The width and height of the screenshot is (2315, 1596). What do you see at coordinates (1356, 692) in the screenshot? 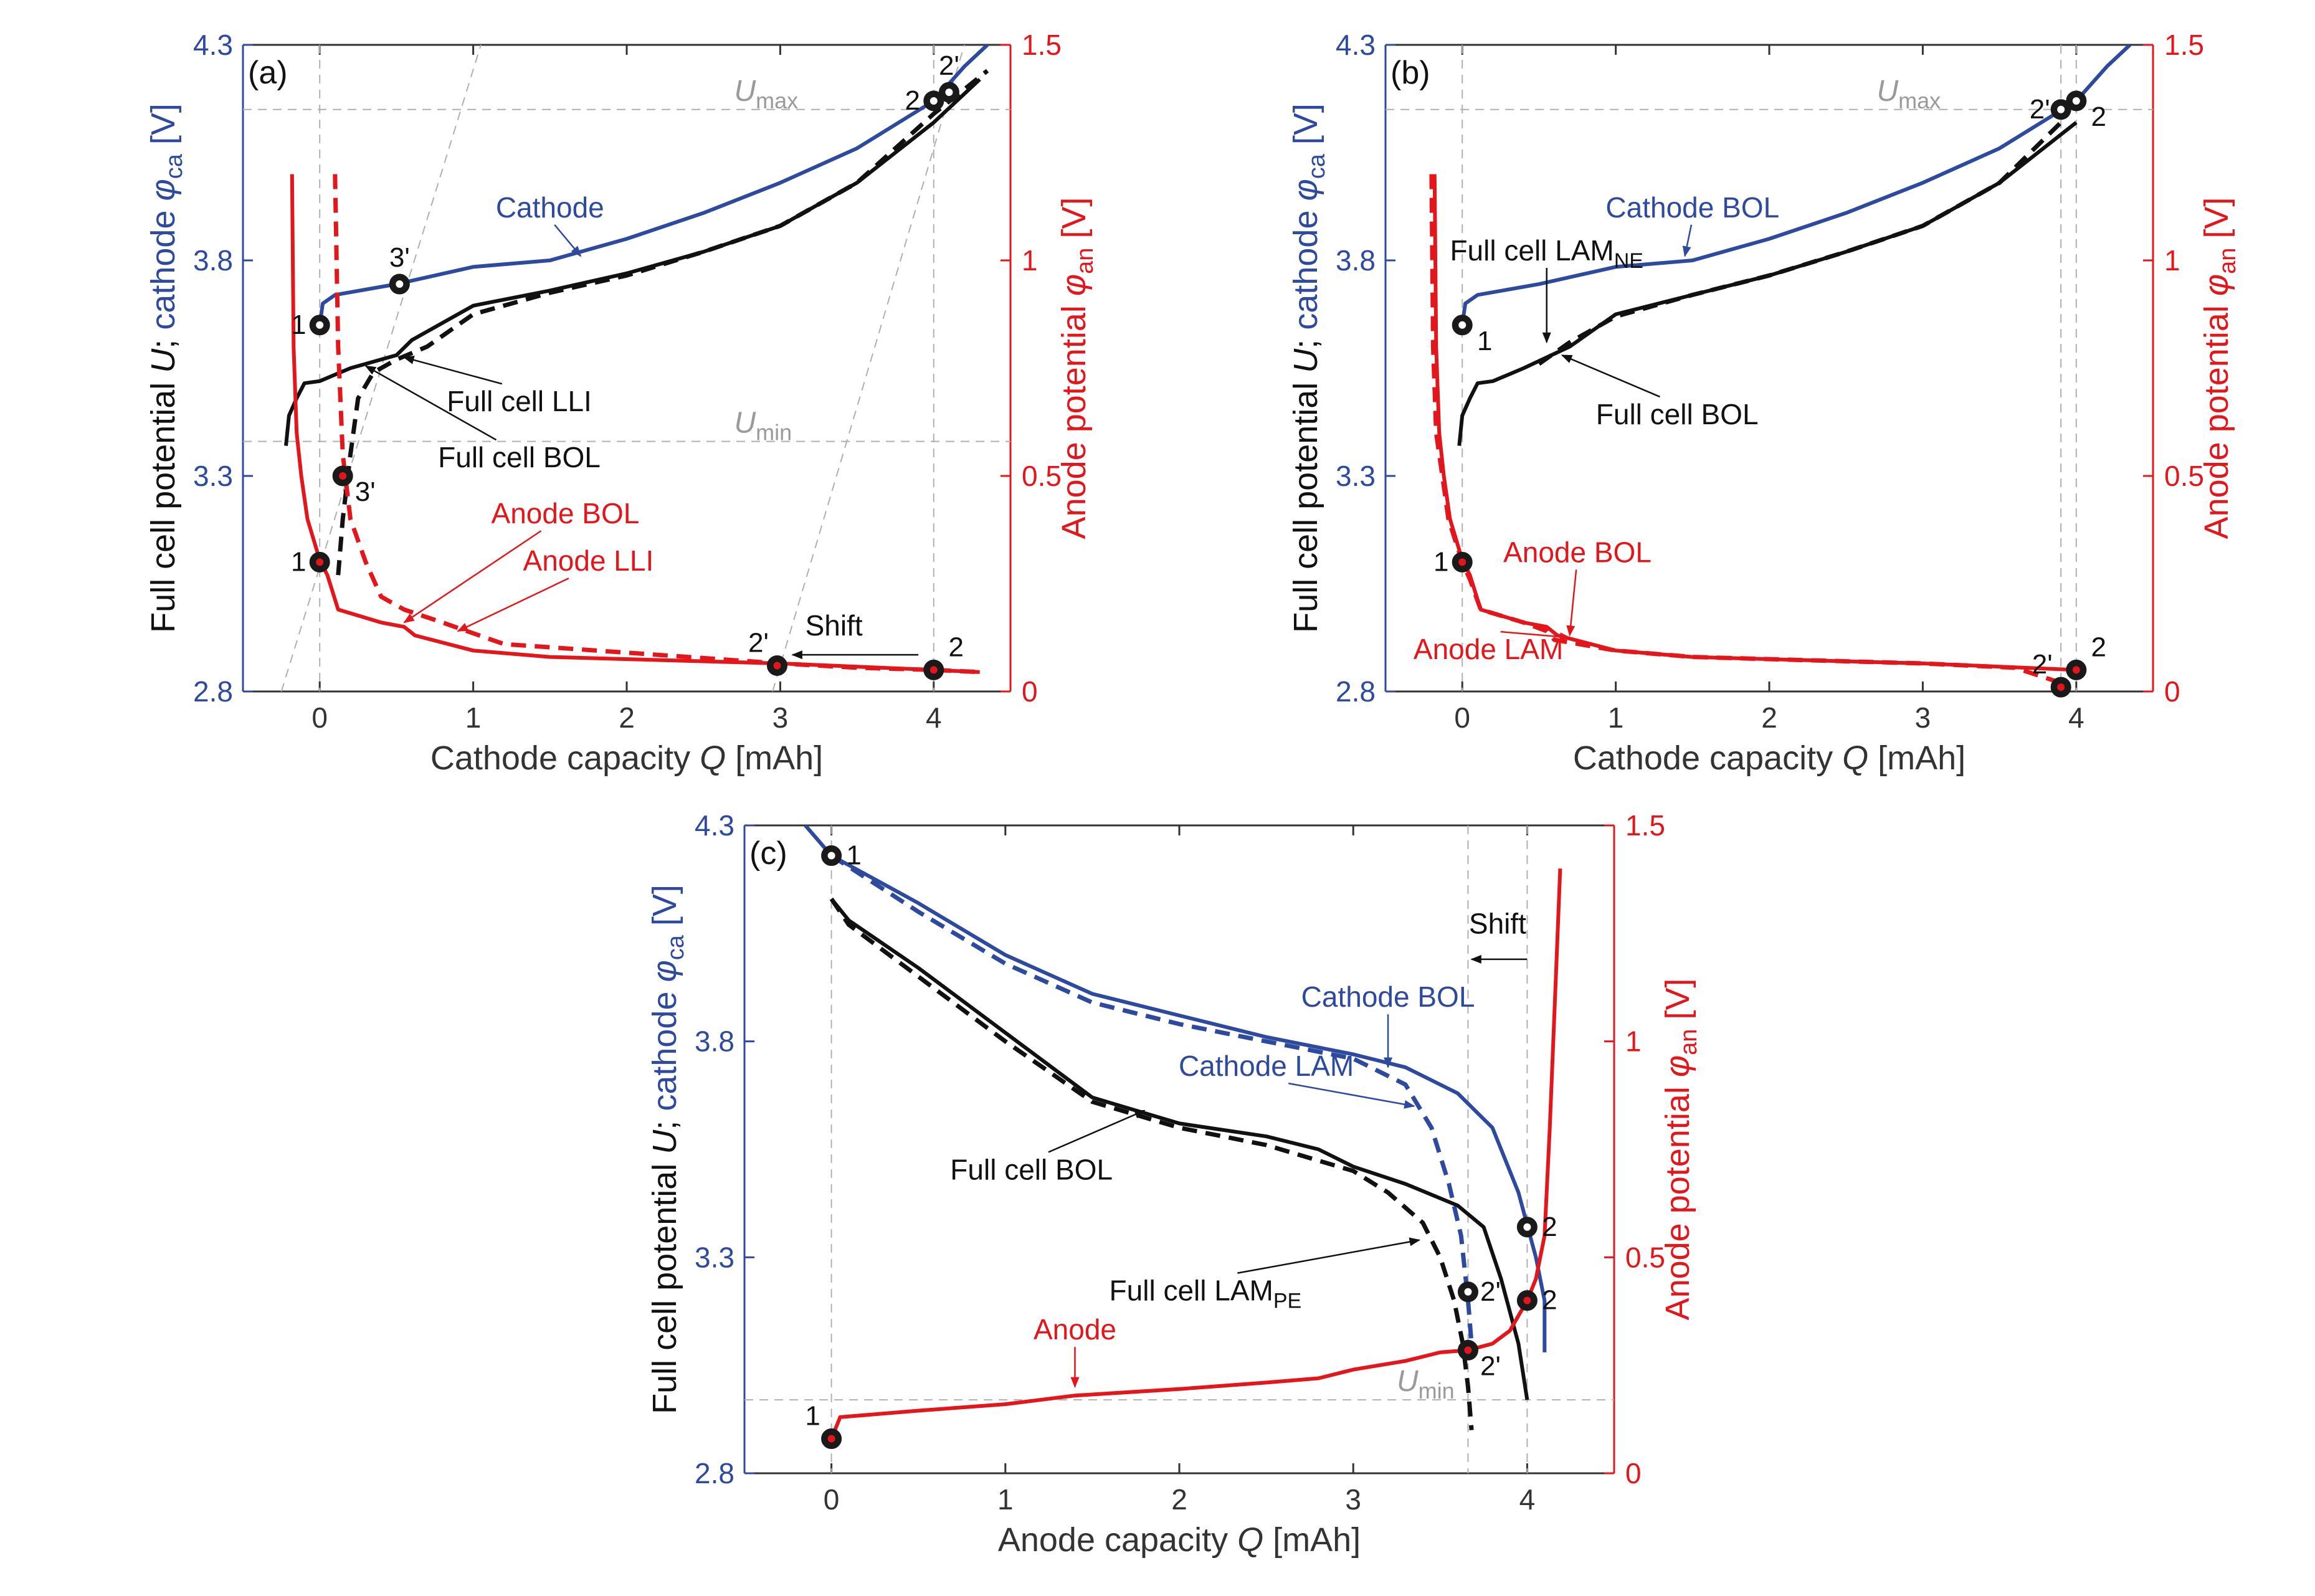
I see `y-tick-label-left: 2.8` at bounding box center [1356, 692].